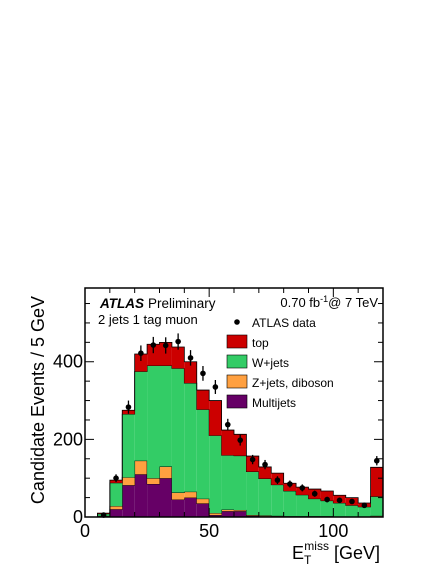  I want to click on legend-label: Z+jets, diboson, so click(293, 383).